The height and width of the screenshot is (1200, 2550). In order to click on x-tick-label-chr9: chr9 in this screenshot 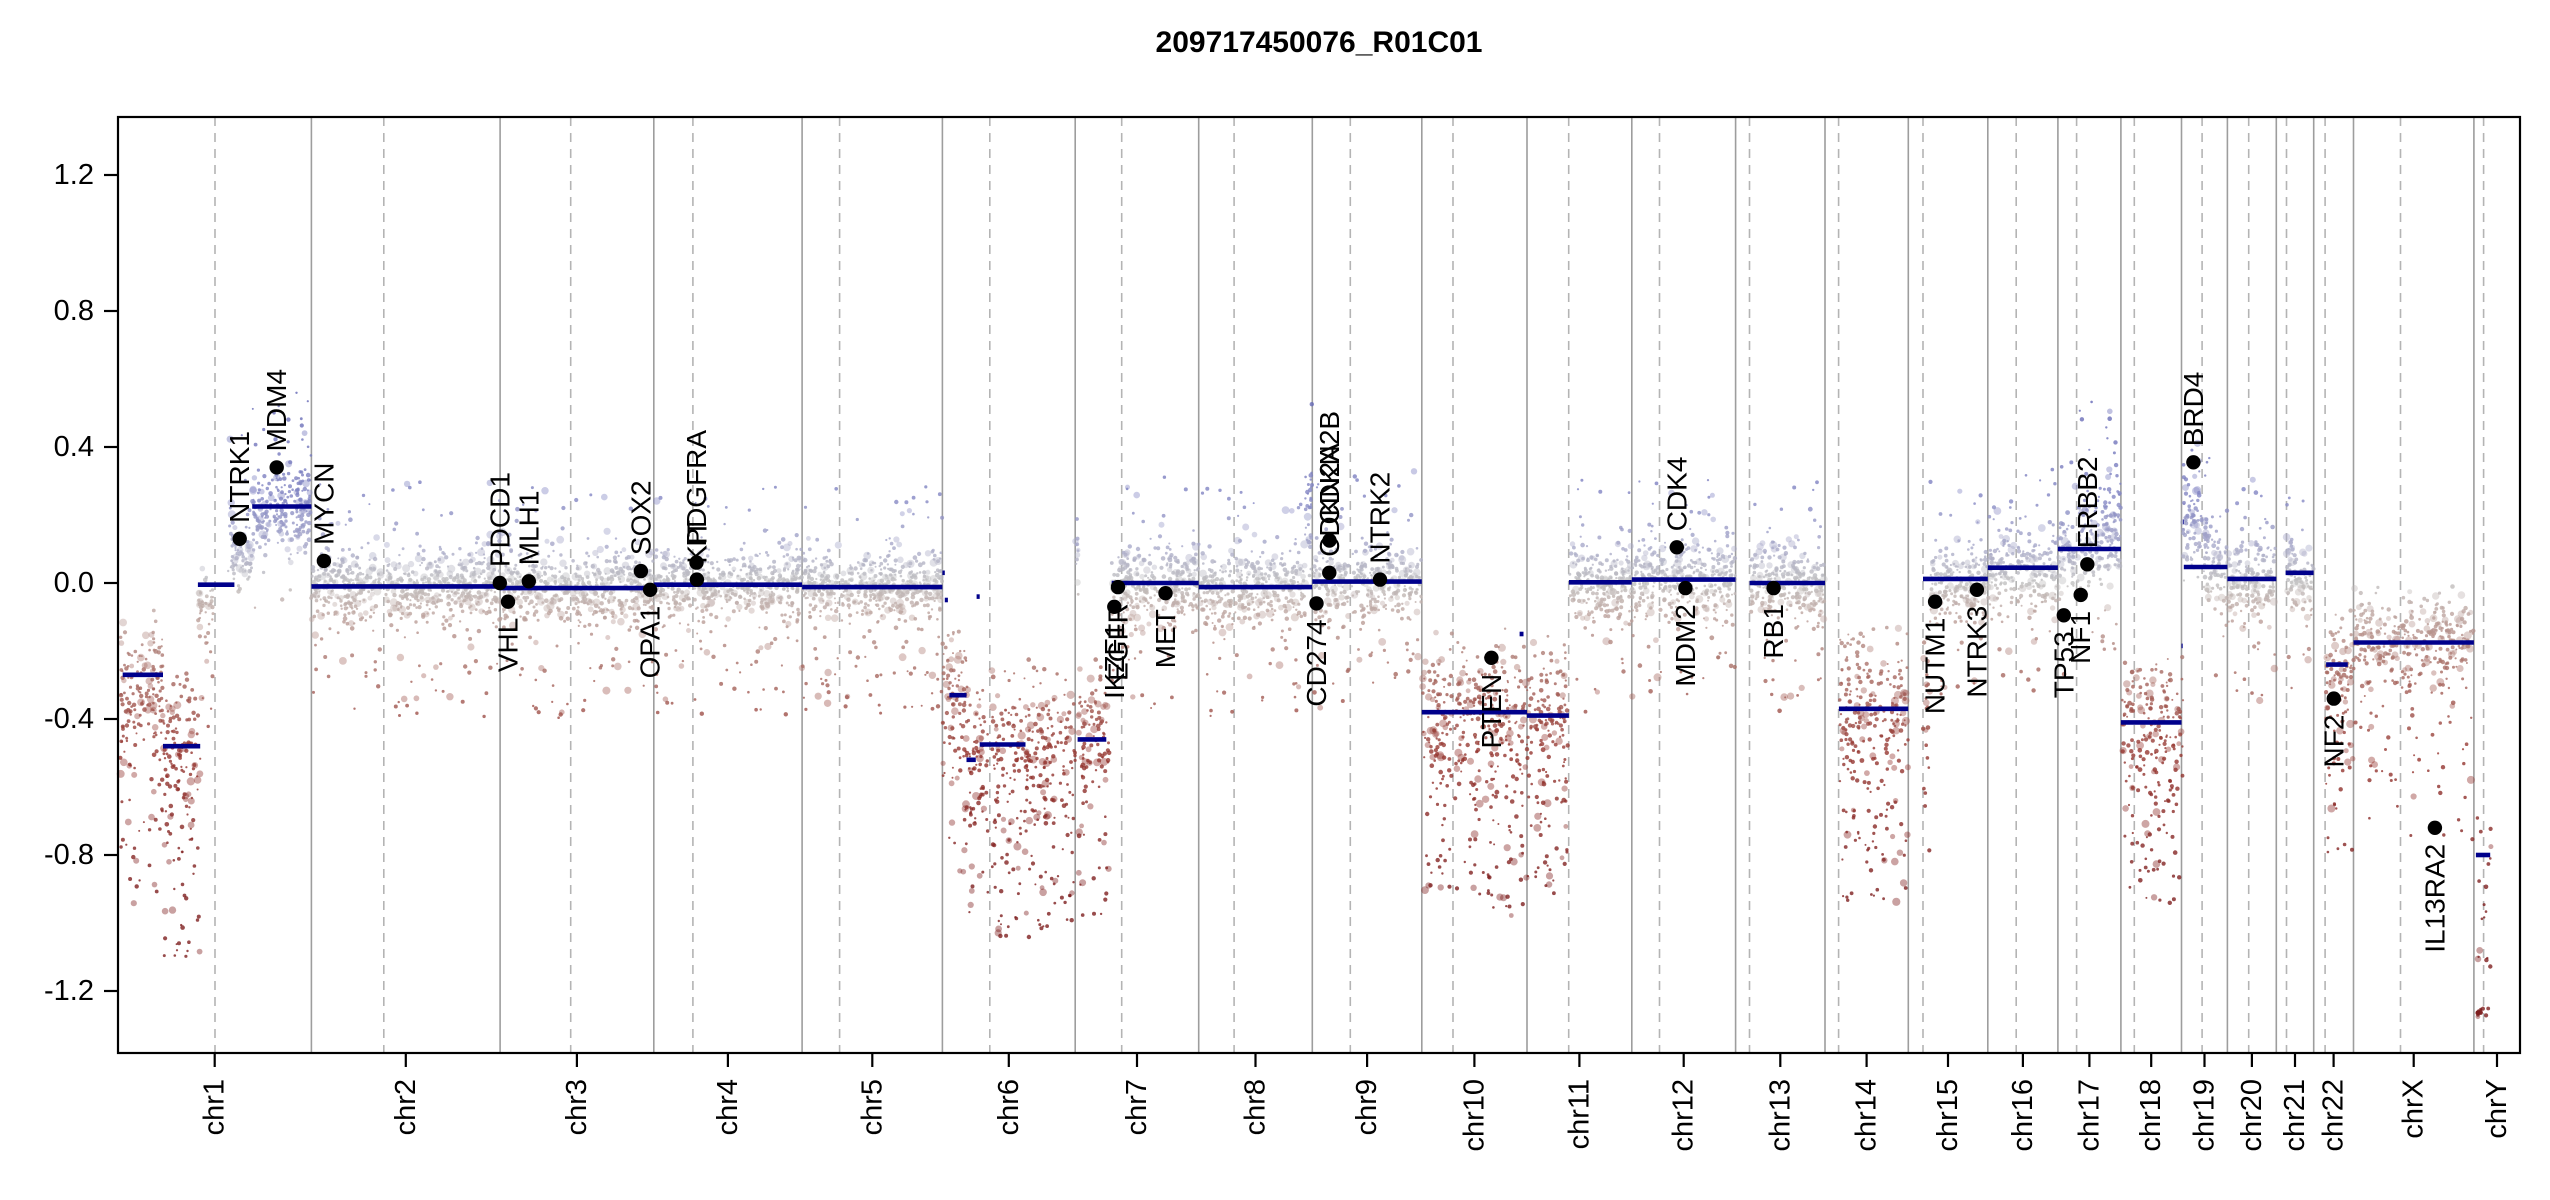, I will do `click(1367, 1107)`.